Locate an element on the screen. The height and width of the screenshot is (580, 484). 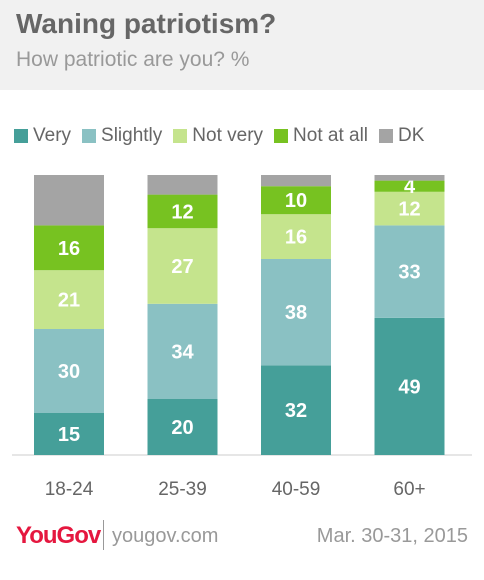
data-label: 4 is located at coordinates (410, 187).